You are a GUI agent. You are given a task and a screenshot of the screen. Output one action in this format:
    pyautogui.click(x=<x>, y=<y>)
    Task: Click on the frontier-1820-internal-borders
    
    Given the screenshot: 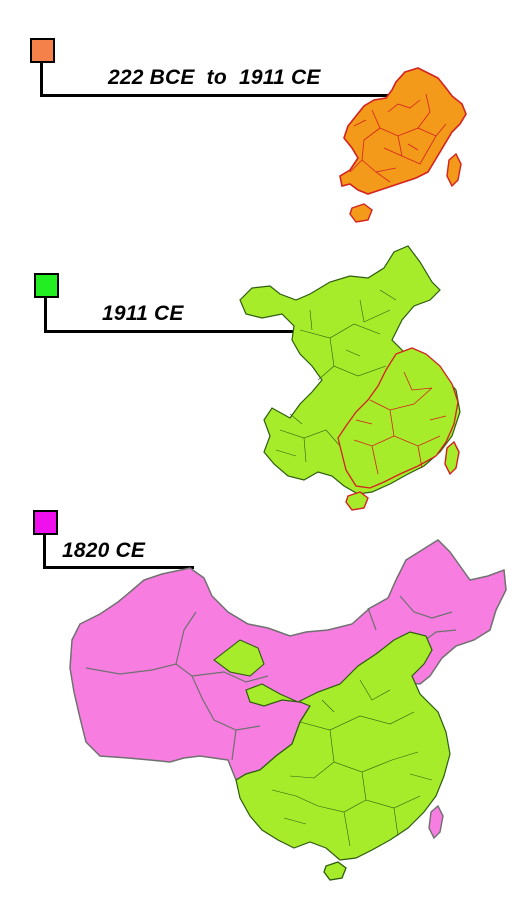 What is the action you would take?
    pyautogui.click(x=271, y=678)
    